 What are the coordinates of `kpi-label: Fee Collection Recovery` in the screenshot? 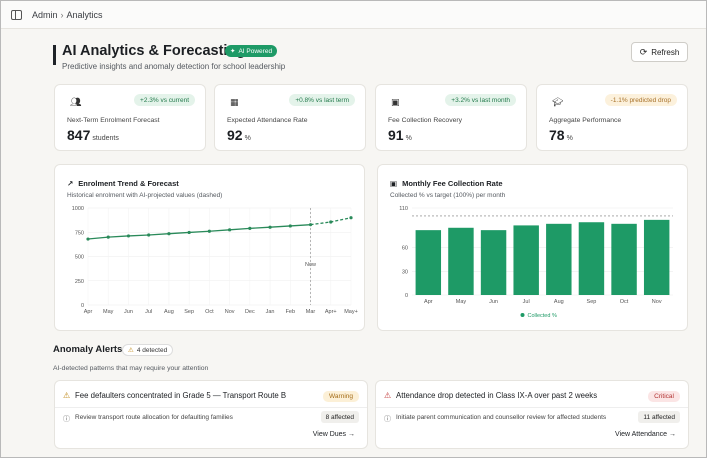 It's located at (425, 120).